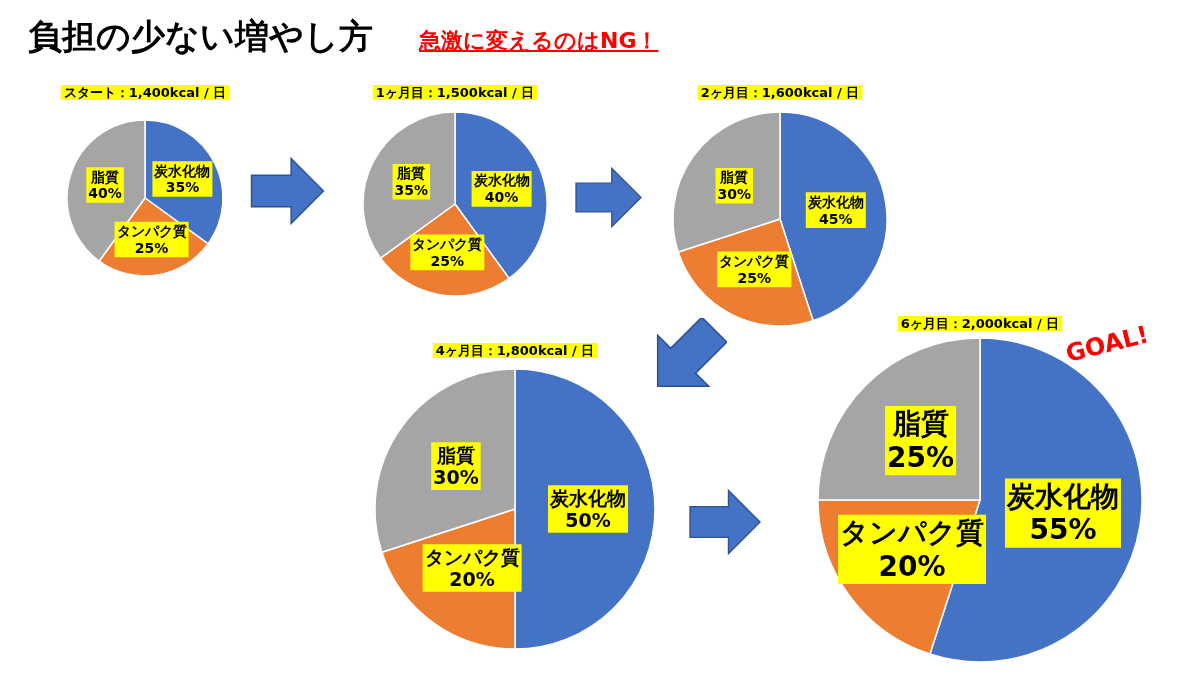 This screenshot has height=675, width=1200. Describe the element at coordinates (200, 36) in the screenshot. I see `text: 負担の少ない増やし方` at that location.